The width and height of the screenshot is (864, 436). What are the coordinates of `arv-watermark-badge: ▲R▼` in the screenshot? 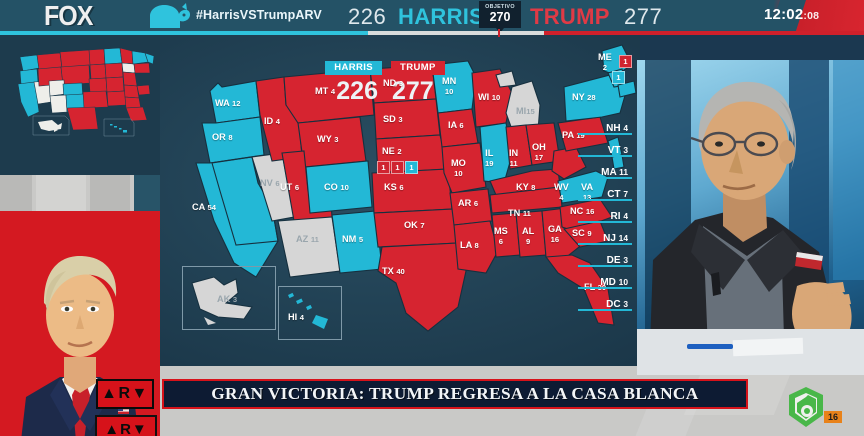 It's located at (126, 425).